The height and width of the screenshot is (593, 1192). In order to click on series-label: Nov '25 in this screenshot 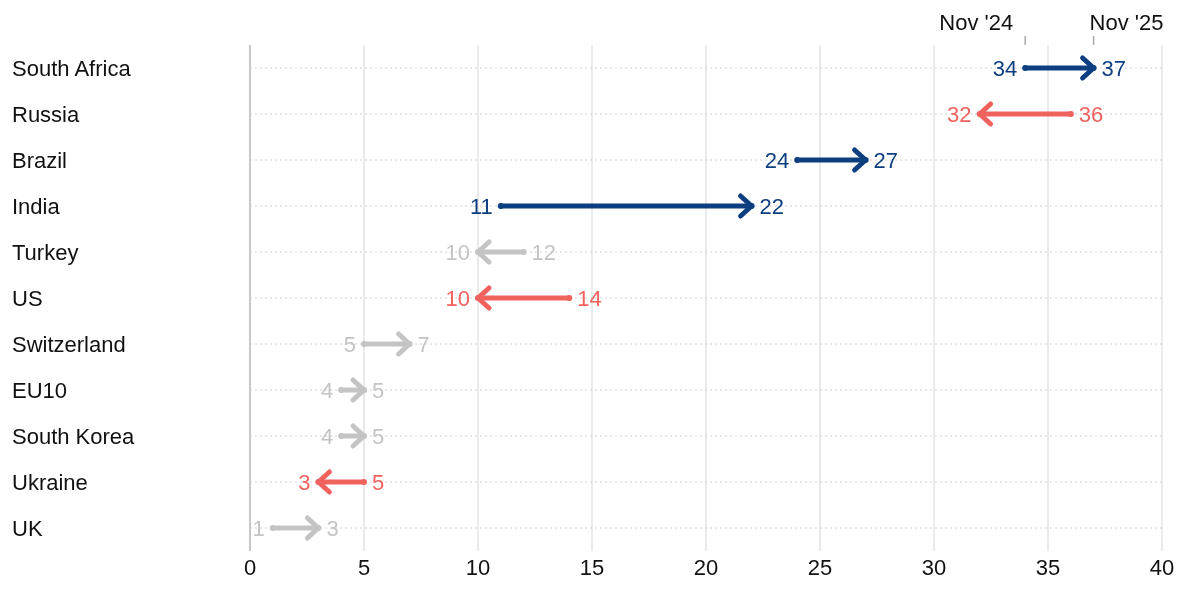, I will do `click(1126, 22)`.